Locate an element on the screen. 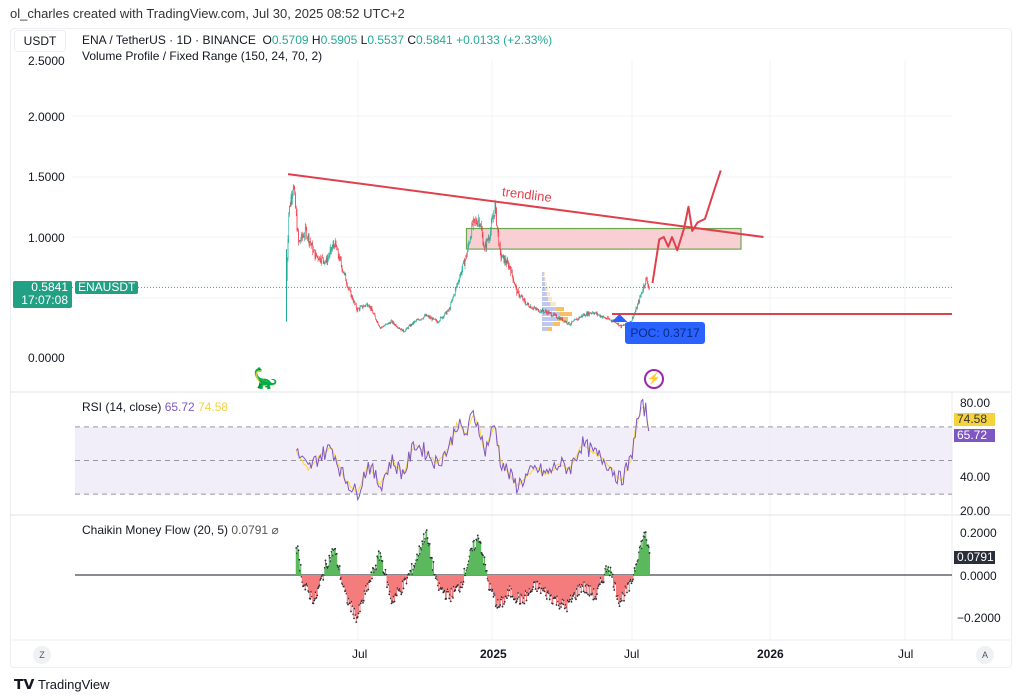  cmf-legend: Chaikin Money Flow (20, 5) 0.0791 ⌀ is located at coordinates (180, 530).